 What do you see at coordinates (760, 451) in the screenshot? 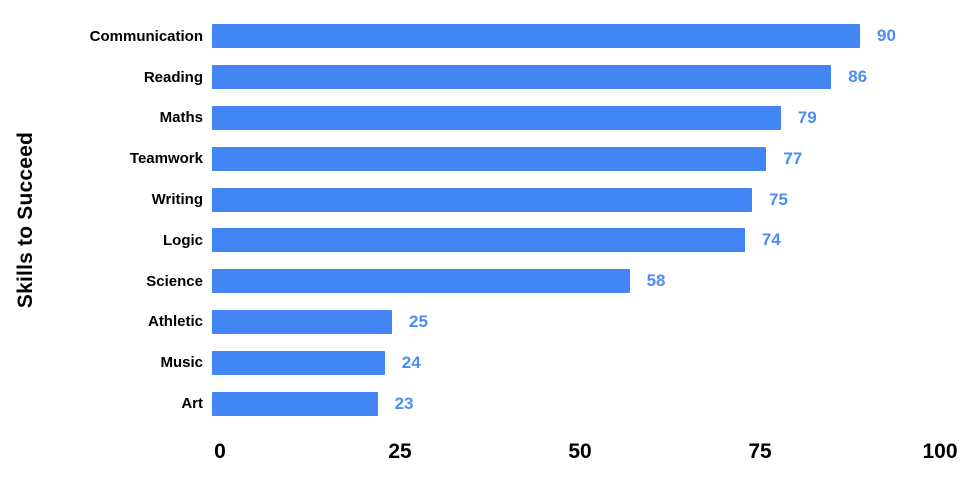
I see `x-tick-label: 75` at bounding box center [760, 451].